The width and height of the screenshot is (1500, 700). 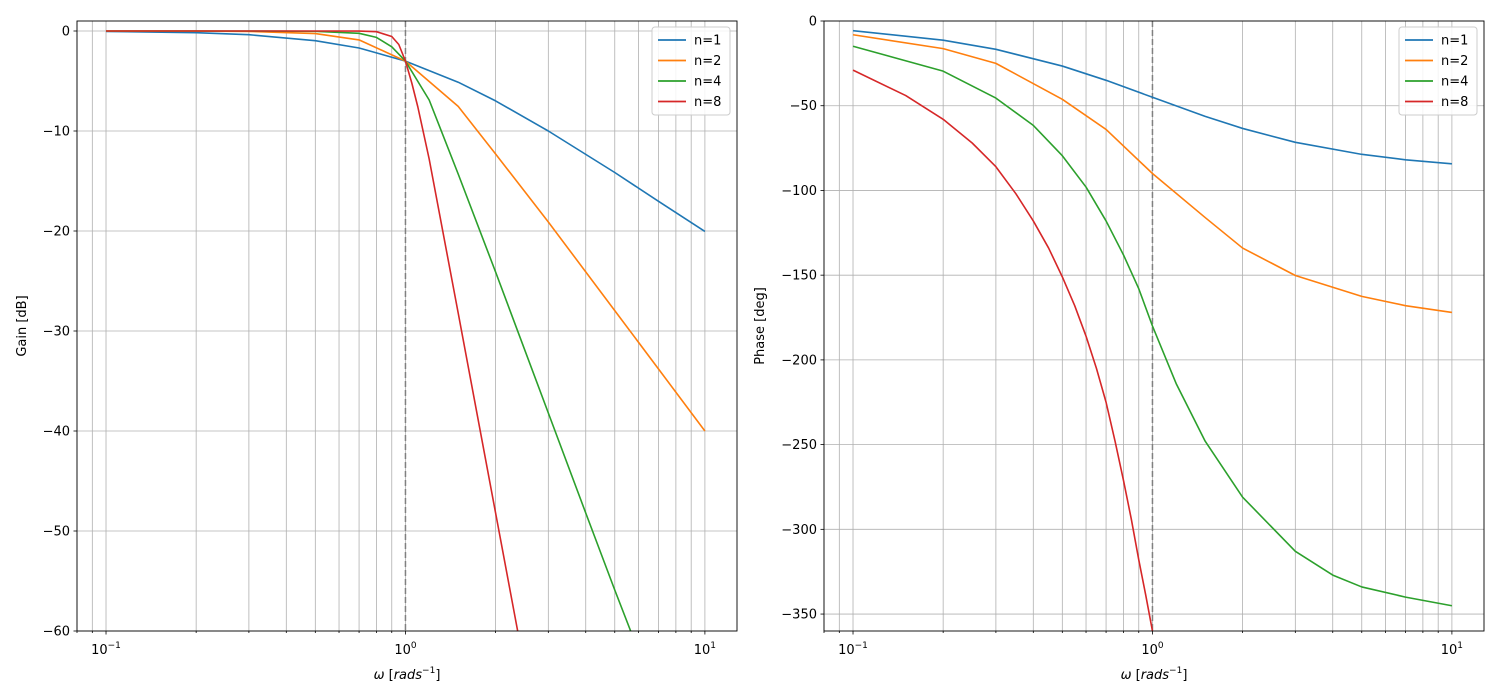 What do you see at coordinates (799, 276) in the screenshot?
I see `y-tick-label: −150` at bounding box center [799, 276].